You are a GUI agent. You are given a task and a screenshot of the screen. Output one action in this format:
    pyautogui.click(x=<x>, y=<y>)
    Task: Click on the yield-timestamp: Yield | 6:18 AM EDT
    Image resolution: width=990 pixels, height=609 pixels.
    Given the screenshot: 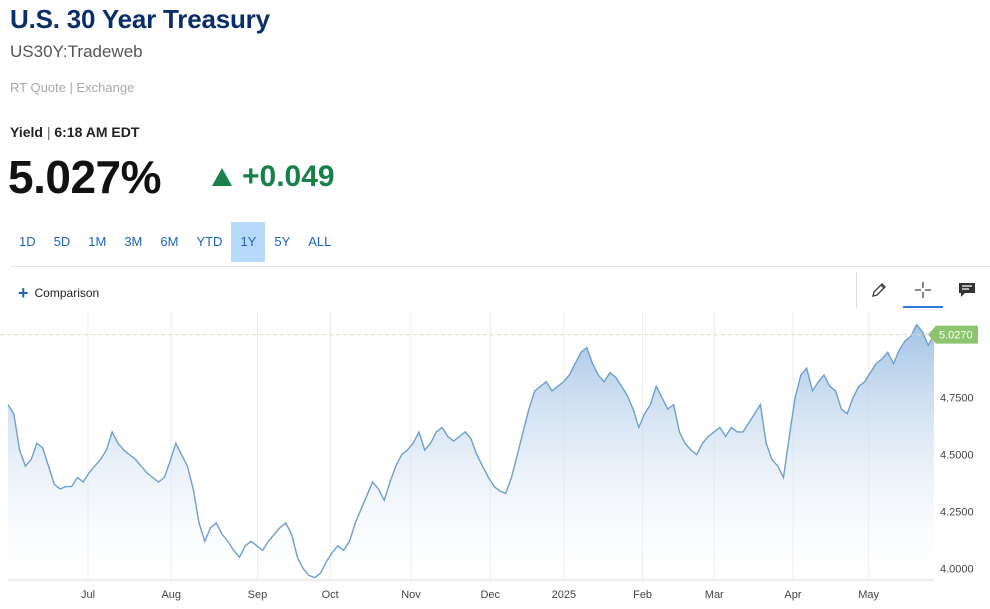 What is the action you would take?
    pyautogui.click(x=74, y=132)
    